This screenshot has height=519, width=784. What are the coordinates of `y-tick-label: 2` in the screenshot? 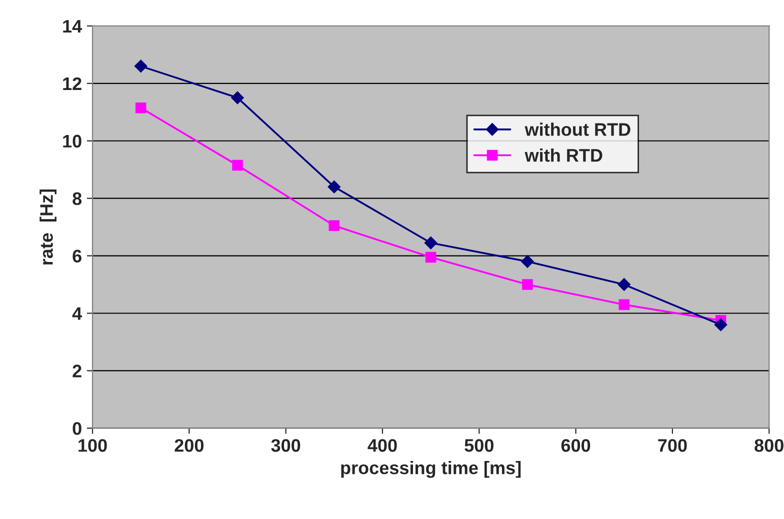 It's located at (77, 371).